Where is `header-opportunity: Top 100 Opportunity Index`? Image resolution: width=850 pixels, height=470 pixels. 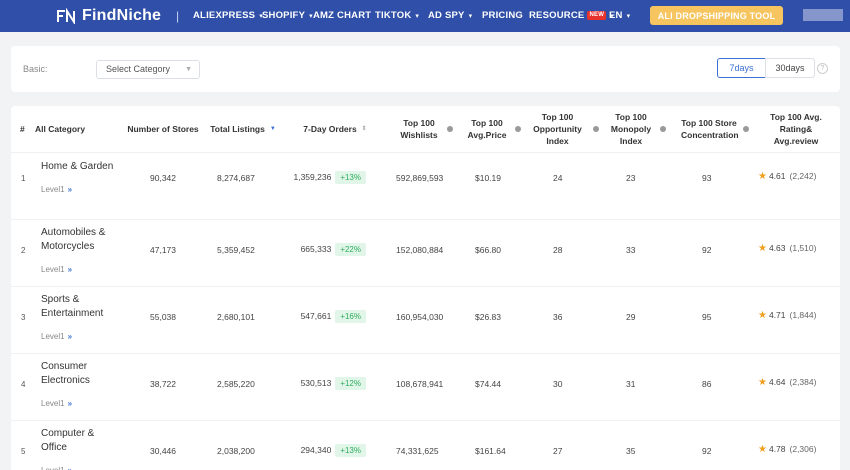 header-opportunity: Top 100 Opportunity Index is located at coordinates (563, 129).